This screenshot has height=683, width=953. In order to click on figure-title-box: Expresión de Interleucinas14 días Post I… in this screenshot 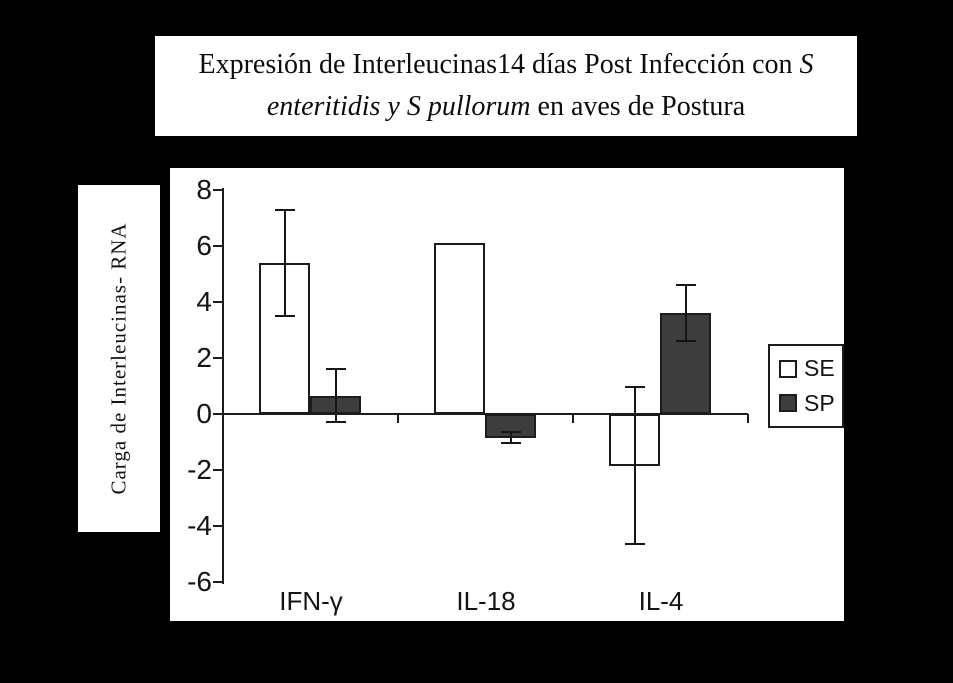, I will do `click(506, 86)`.